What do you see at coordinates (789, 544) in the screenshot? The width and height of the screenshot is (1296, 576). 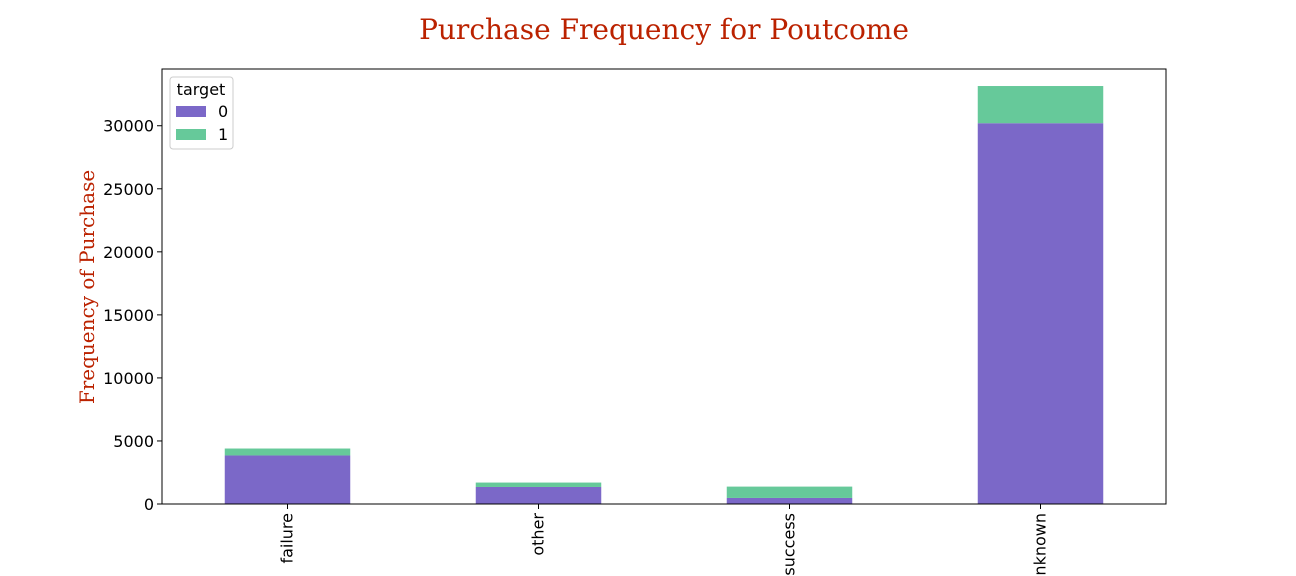 I see `x-tick-label-success: success` at bounding box center [789, 544].